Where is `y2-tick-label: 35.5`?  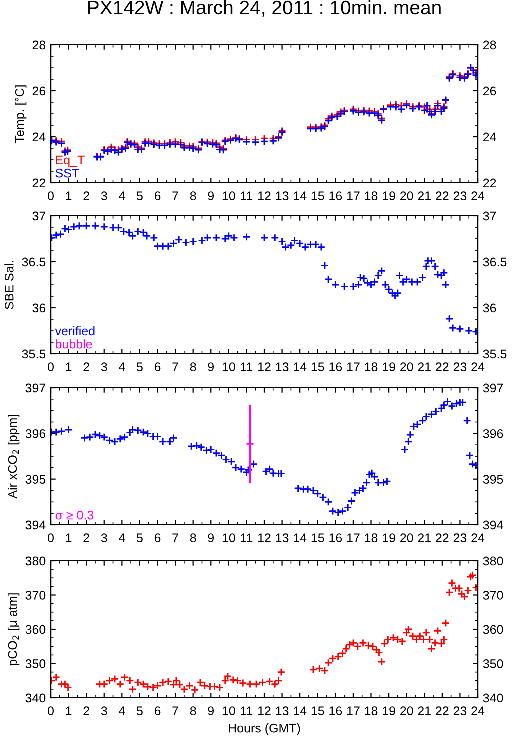 y2-tick-label: 35.5 is located at coordinates (495, 354).